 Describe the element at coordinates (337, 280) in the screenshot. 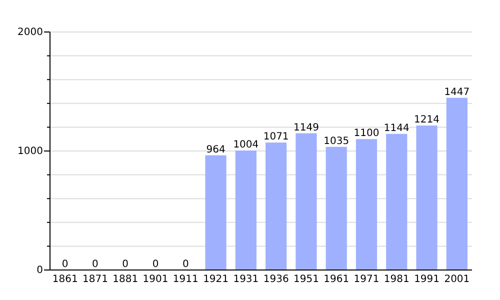

I see `x-tick-label: 1961` at that location.